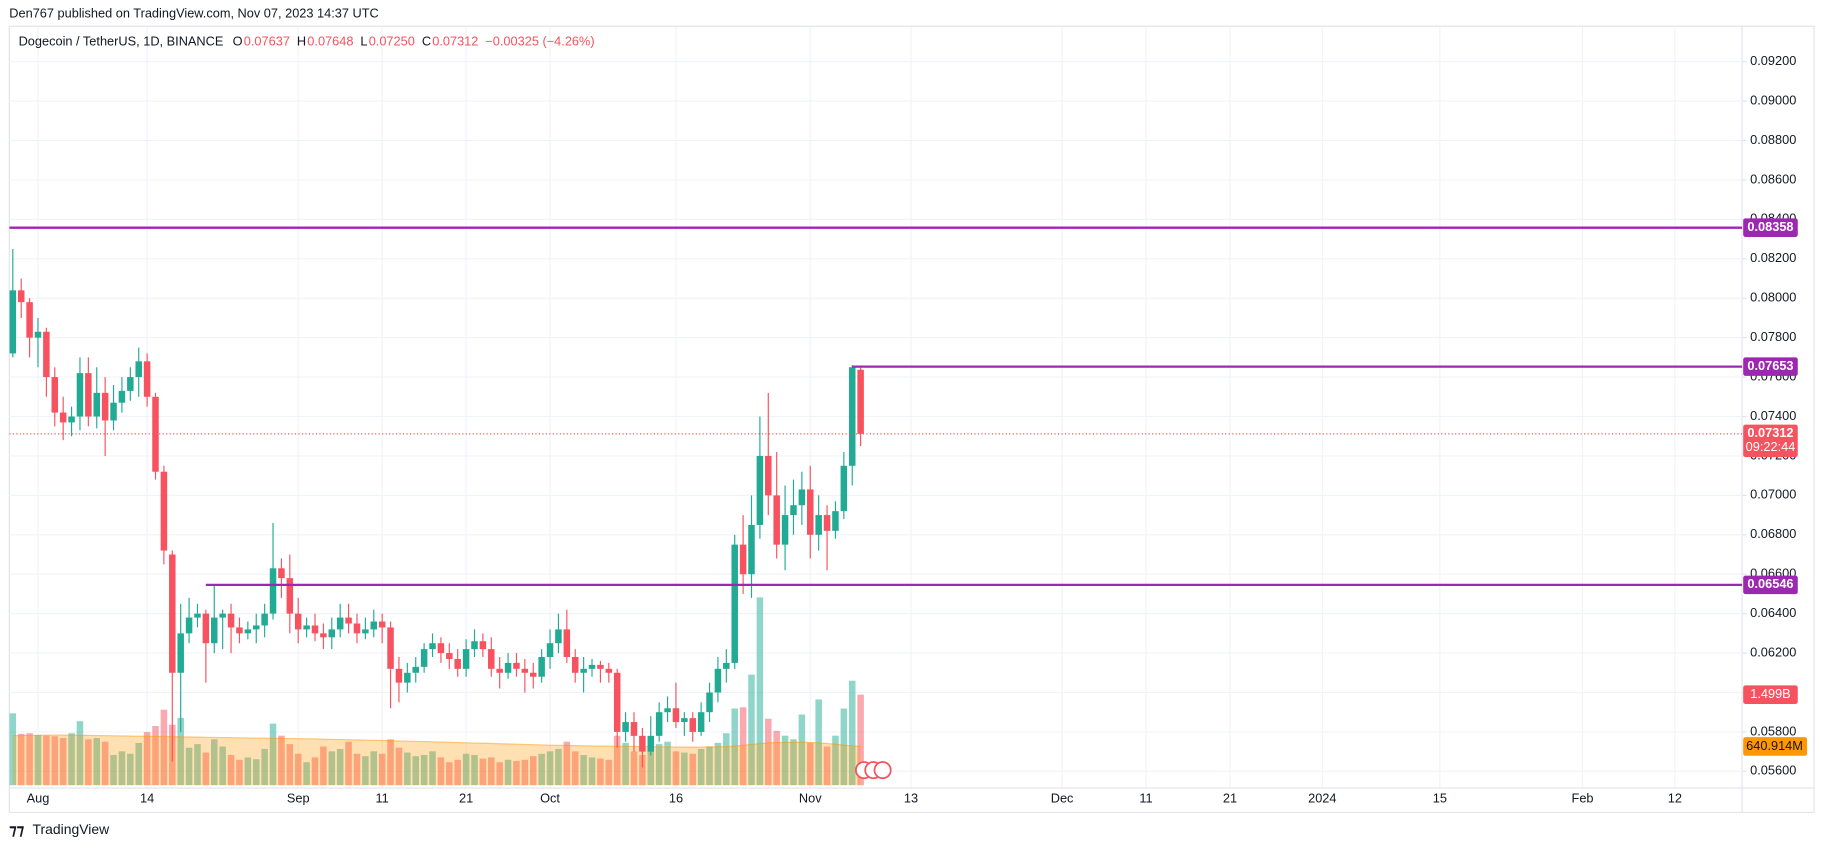  I want to click on y-tick-label: 0.08800, so click(1773, 139).